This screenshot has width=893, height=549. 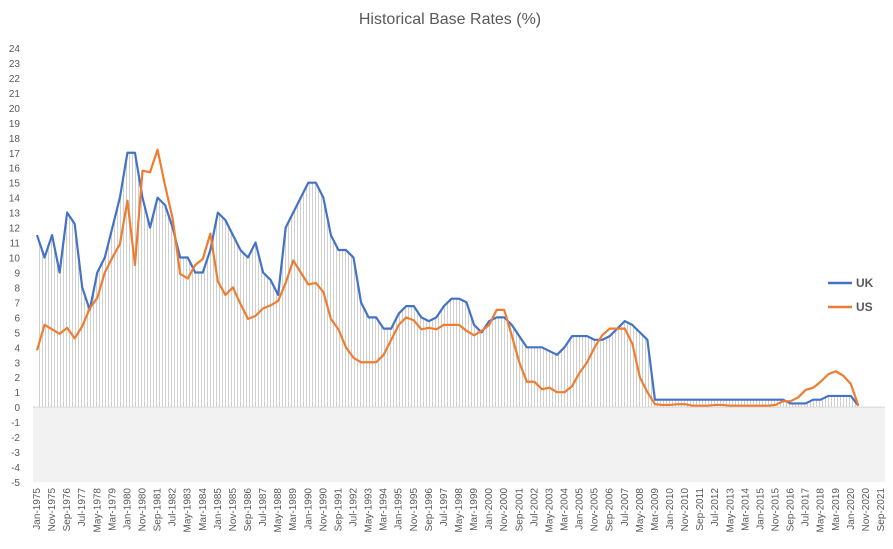 I want to click on x-tick-label: Nov-1975, so click(x=52, y=510).